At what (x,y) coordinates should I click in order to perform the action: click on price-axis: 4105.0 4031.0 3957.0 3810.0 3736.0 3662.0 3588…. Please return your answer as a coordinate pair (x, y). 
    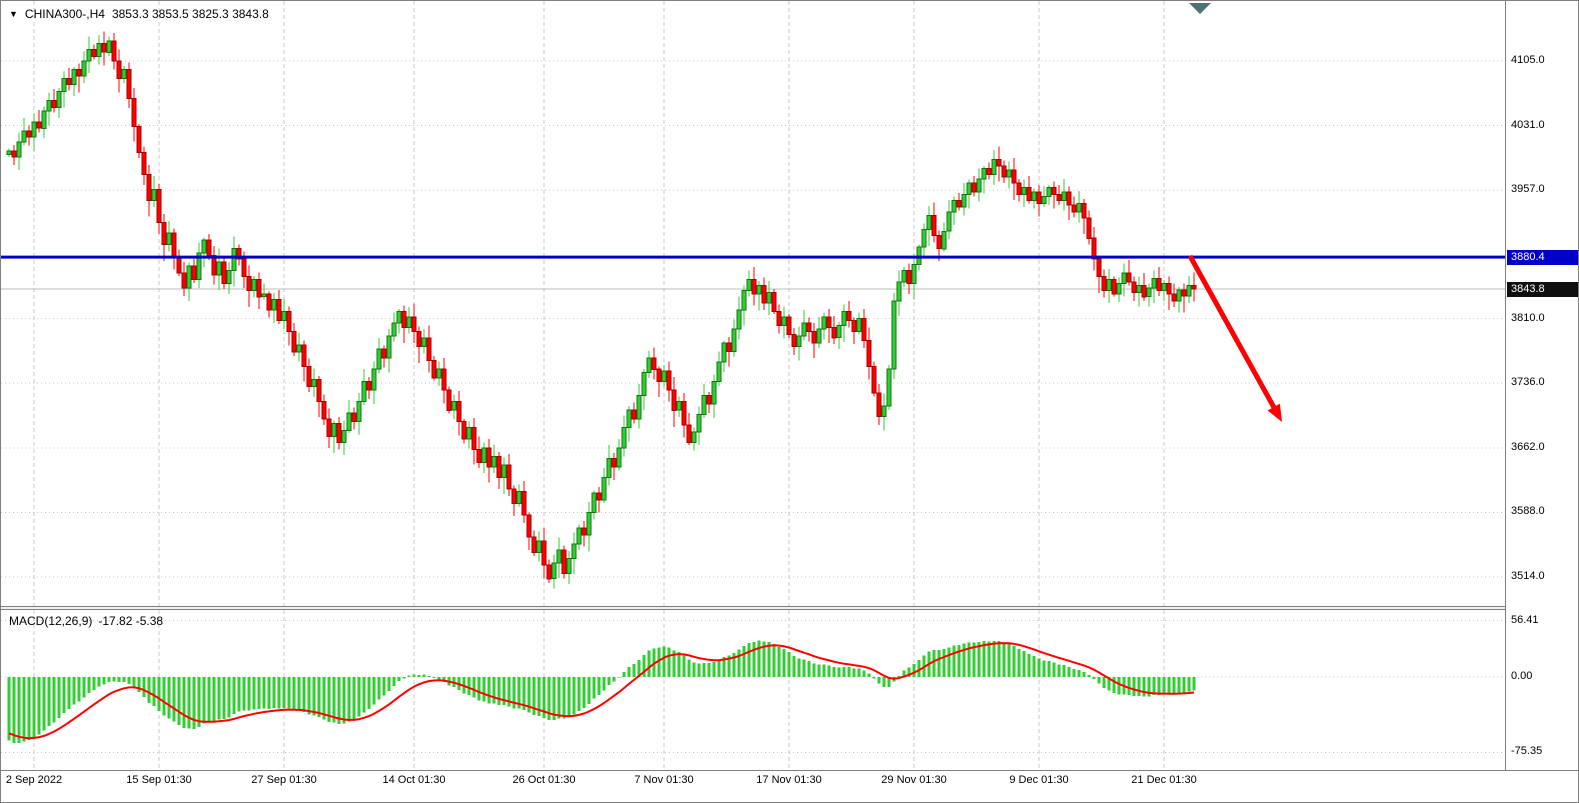
    Looking at the image, I should click on (1541, 385).